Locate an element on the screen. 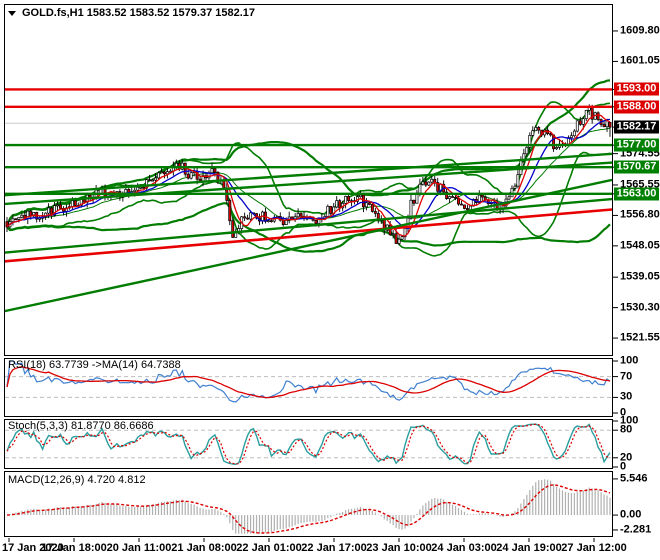 The height and width of the screenshot is (560, 660). price-tick-label: 1539.05 is located at coordinates (640, 276).